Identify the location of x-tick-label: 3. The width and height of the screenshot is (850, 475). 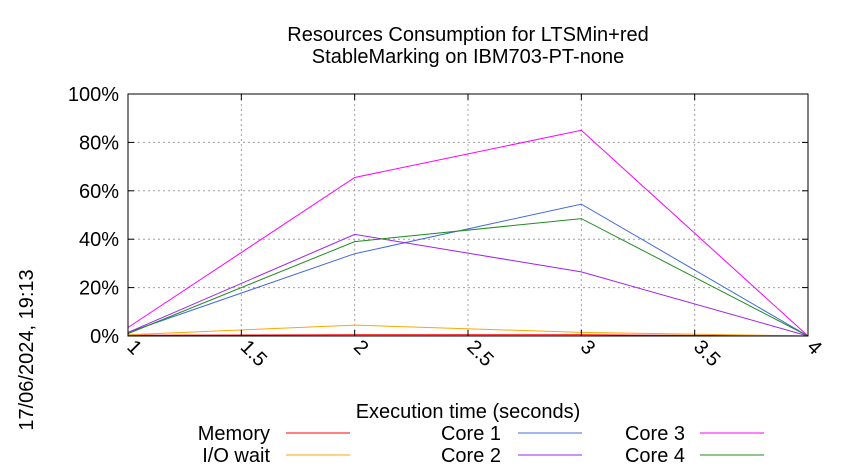
(587, 347).